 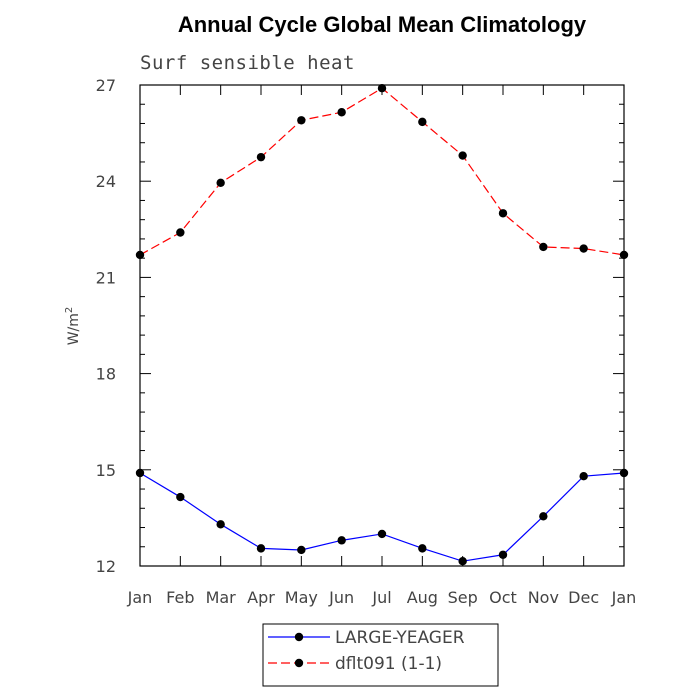 What do you see at coordinates (106, 181) in the screenshot?
I see `y-tick-label: 24` at bounding box center [106, 181].